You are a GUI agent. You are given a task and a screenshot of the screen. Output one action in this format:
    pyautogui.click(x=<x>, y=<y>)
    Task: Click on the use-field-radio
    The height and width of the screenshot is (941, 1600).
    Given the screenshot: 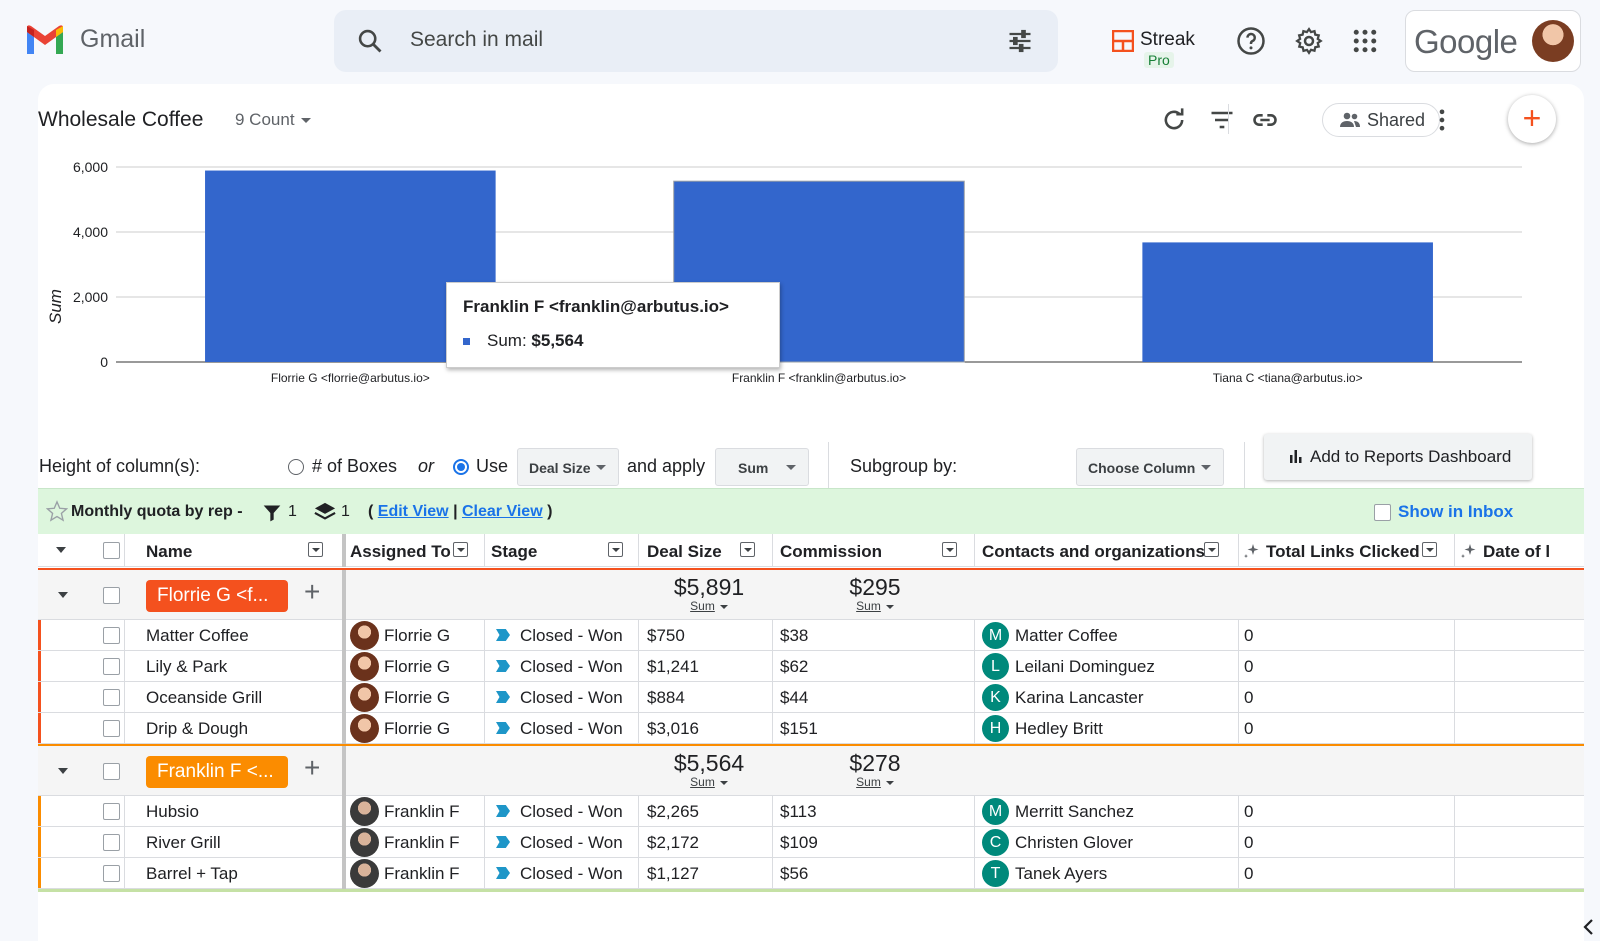 What is the action you would take?
    pyautogui.click(x=461, y=467)
    